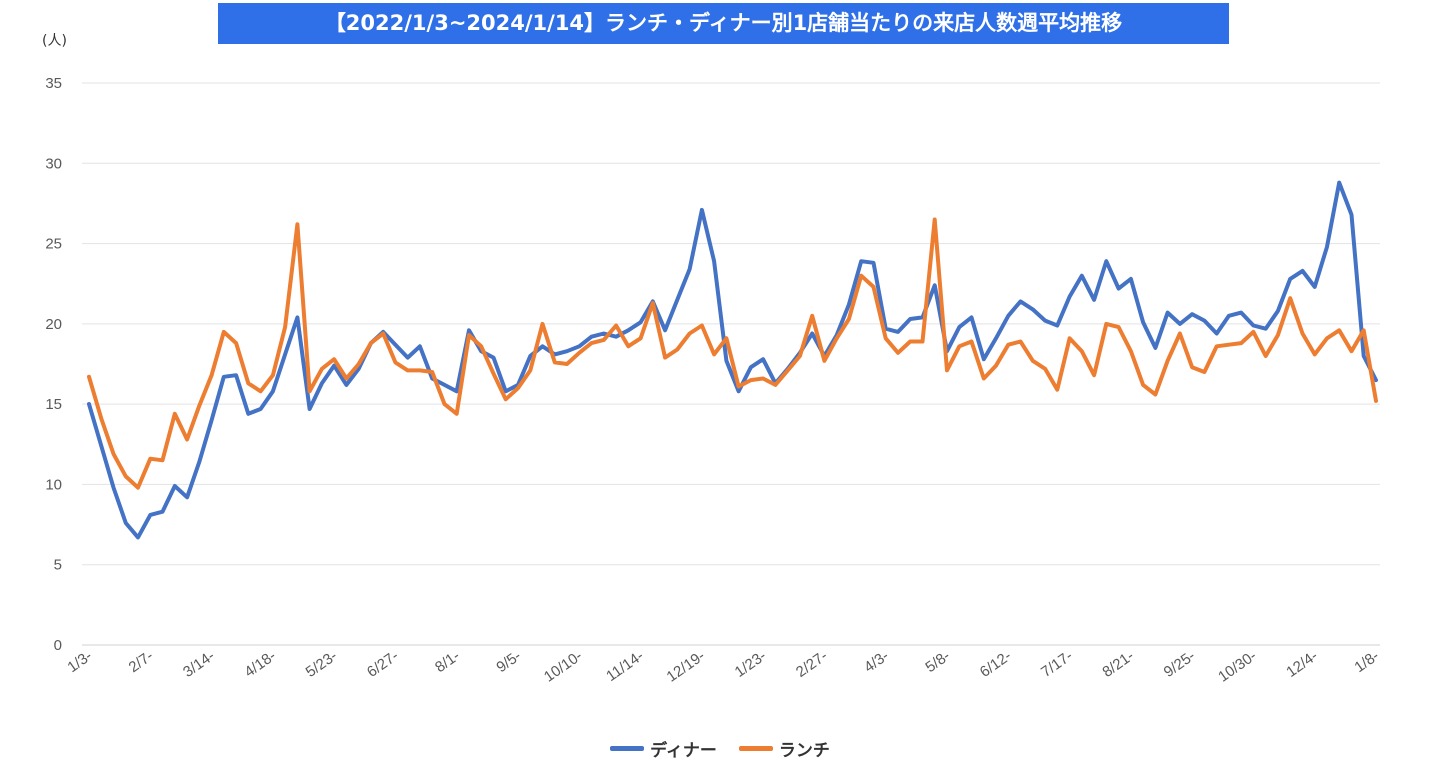 This screenshot has height=775, width=1440. I want to click on x-tick-label: 5/8-, so click(937, 661).